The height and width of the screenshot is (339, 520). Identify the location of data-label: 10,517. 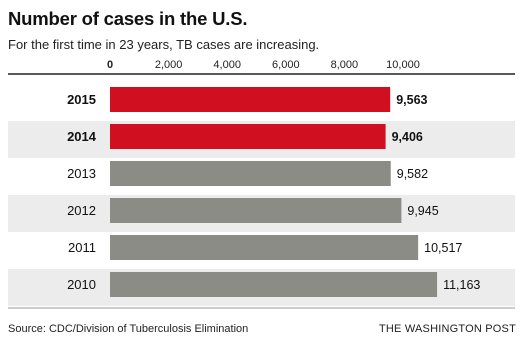
(443, 248).